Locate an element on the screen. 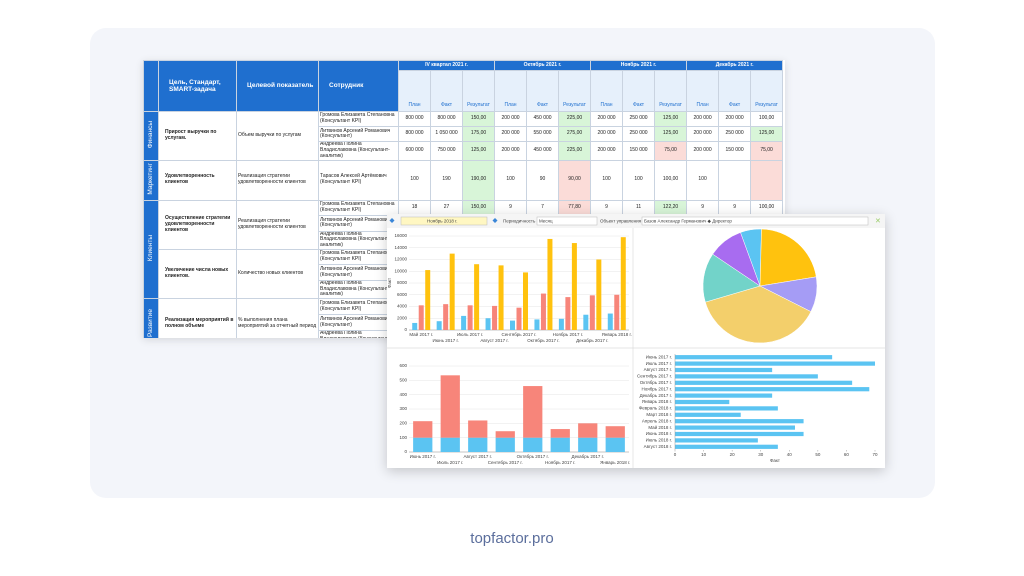  x-tick-label: Октябрь 2017 г. is located at coordinates (533, 456).